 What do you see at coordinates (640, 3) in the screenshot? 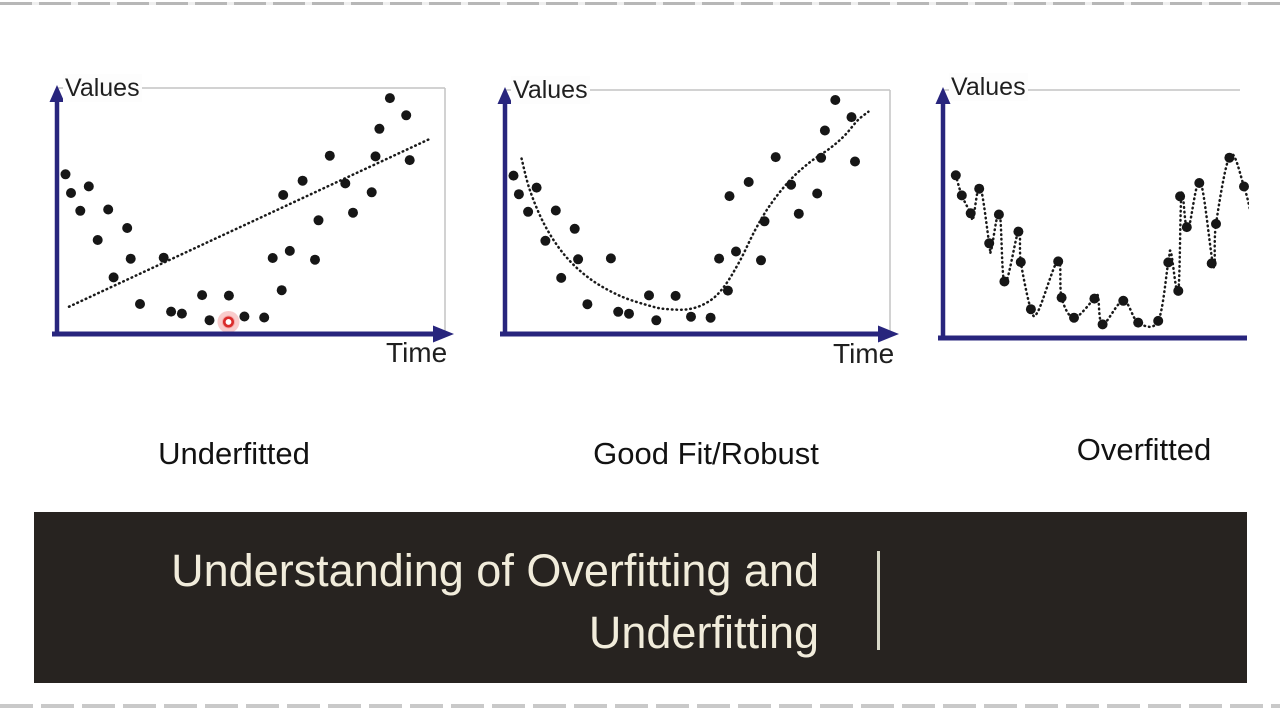
I see `top-border-dashes` at bounding box center [640, 3].